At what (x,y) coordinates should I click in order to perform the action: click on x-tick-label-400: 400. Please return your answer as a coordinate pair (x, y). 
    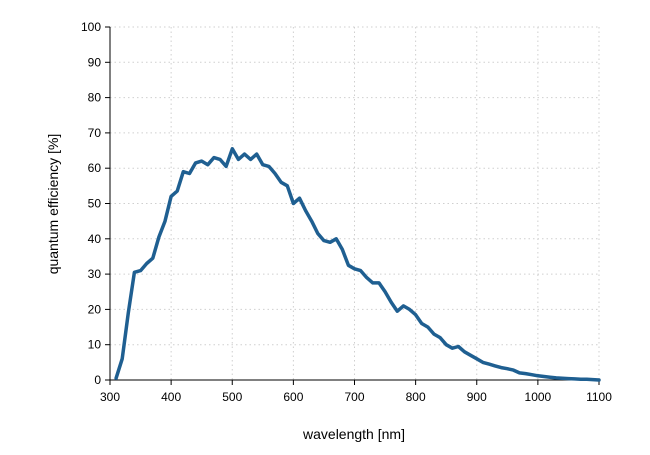
    Looking at the image, I should click on (171, 397).